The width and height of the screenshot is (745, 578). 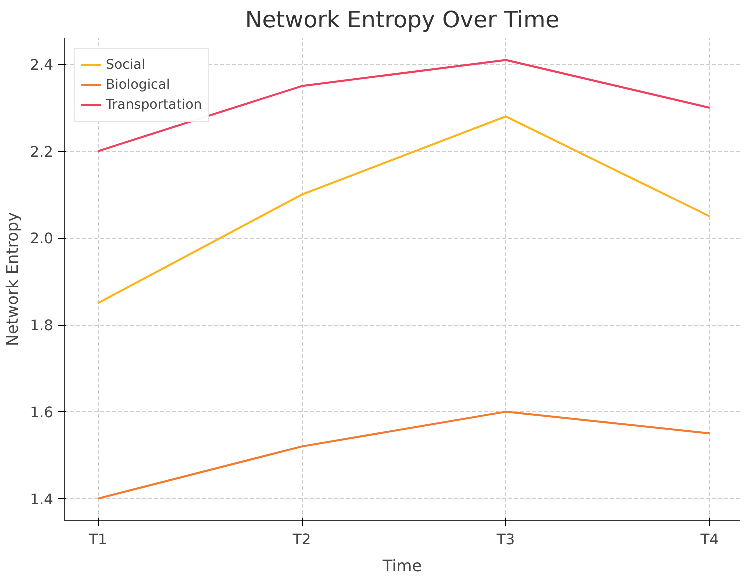 What do you see at coordinates (42, 239) in the screenshot?
I see `y-tick-label: 2.0` at bounding box center [42, 239].